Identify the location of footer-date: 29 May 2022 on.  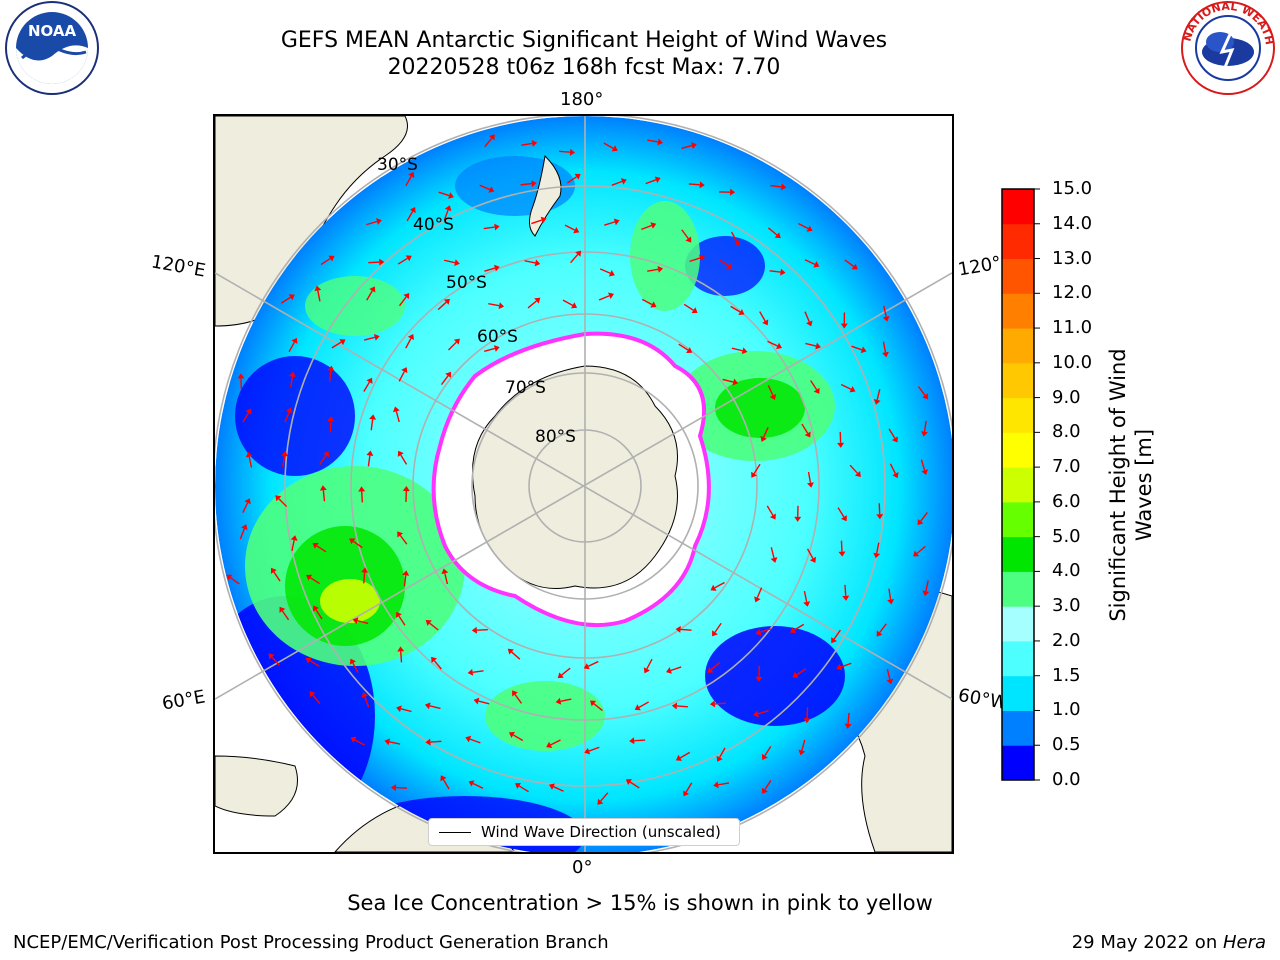
(1147, 942).